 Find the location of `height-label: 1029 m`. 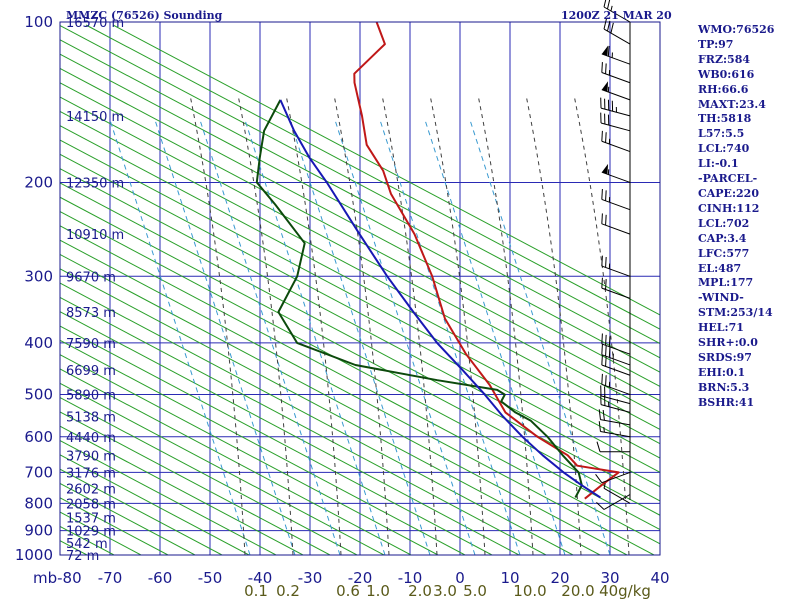

height-label: 1029 m is located at coordinates (91, 532).